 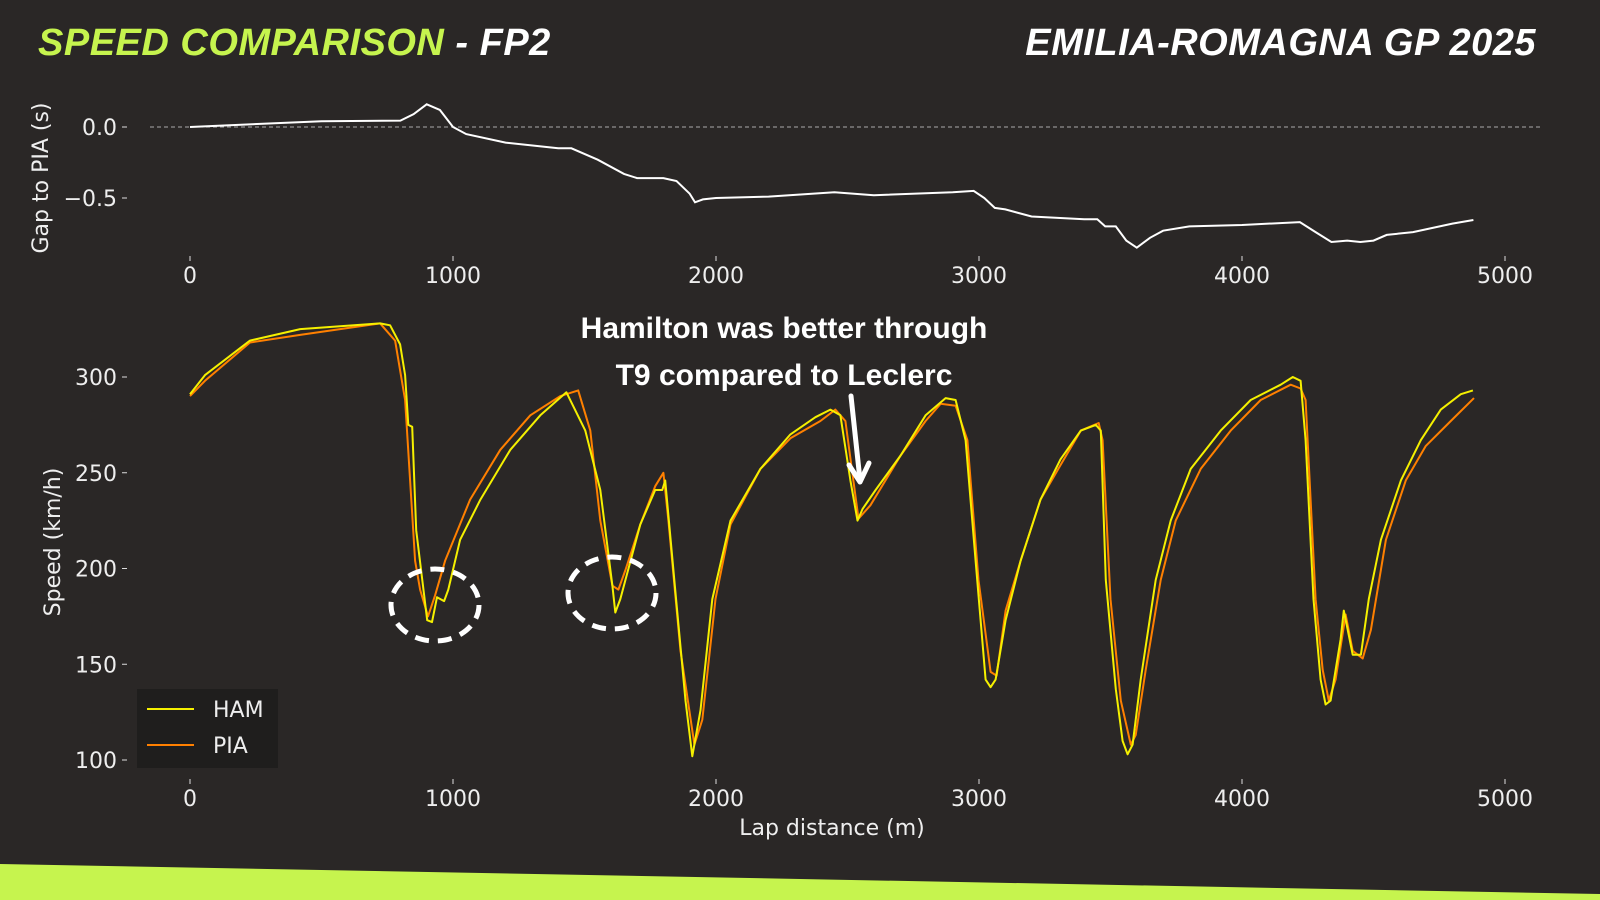 What do you see at coordinates (800, 882) in the screenshot?
I see `accent-stripe` at bounding box center [800, 882].